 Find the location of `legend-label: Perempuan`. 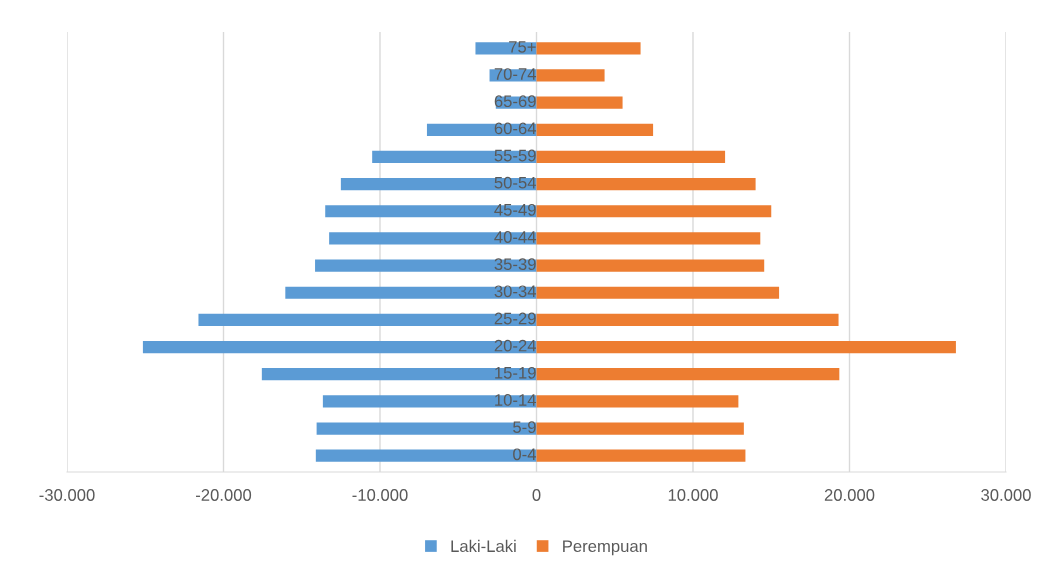

legend-label: Perempuan is located at coordinates (605, 548).